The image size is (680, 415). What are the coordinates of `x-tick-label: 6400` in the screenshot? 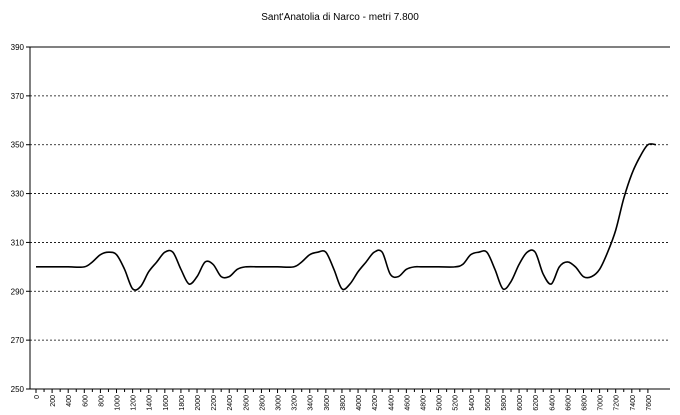 It's located at (552, 403).